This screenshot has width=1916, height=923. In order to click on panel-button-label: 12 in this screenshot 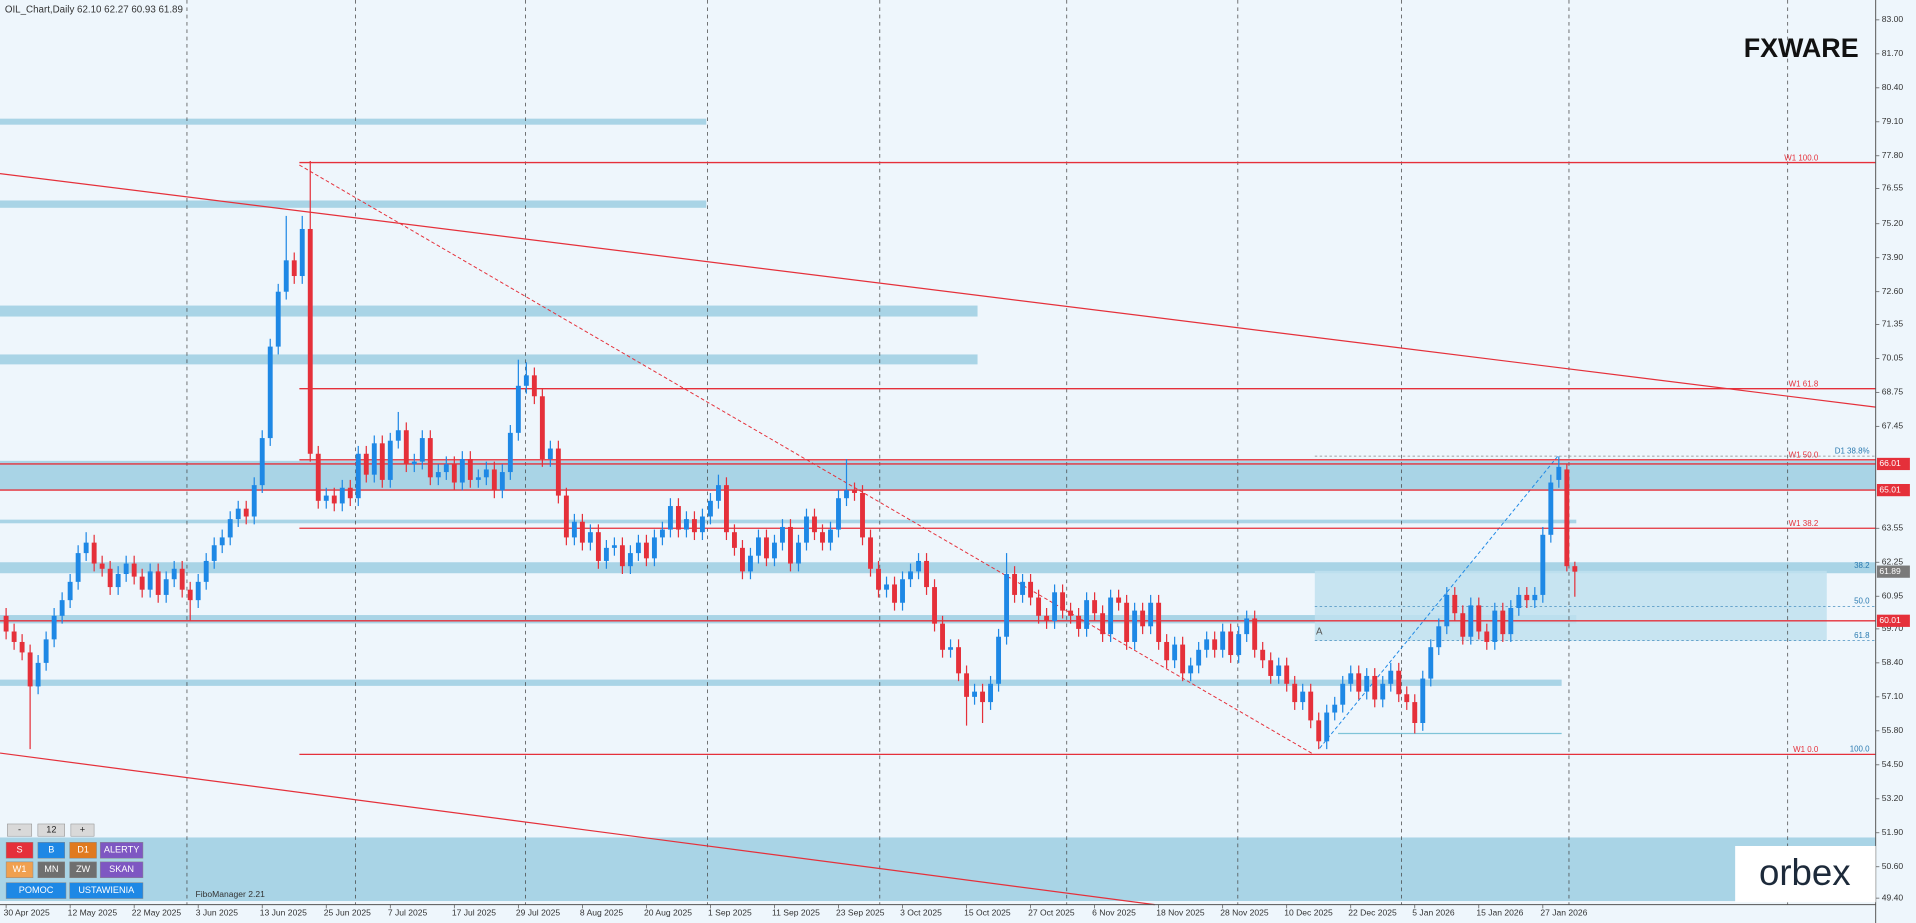, I will do `click(51, 830)`.